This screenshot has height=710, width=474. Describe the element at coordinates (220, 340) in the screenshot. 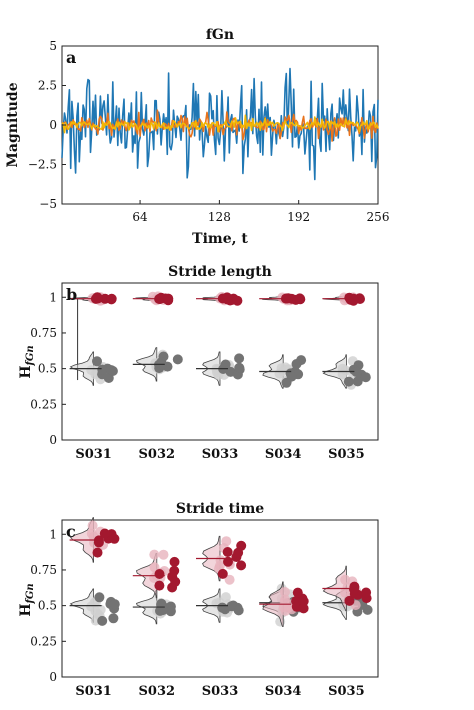

I see `panel-b-marks` at that location.